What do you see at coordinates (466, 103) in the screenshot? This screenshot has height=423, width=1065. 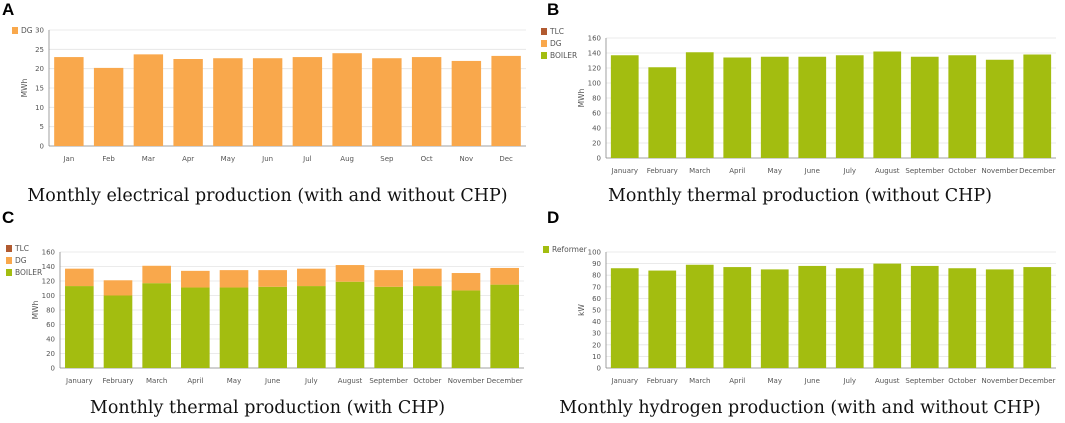 I see `bar-dg-nov` at bounding box center [466, 103].